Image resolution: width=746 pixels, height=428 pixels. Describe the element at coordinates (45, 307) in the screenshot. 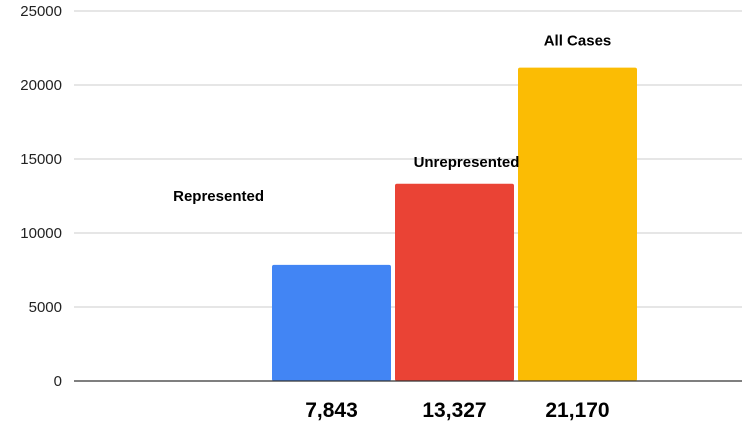

I see `y-tick-label: 5000` at that location.